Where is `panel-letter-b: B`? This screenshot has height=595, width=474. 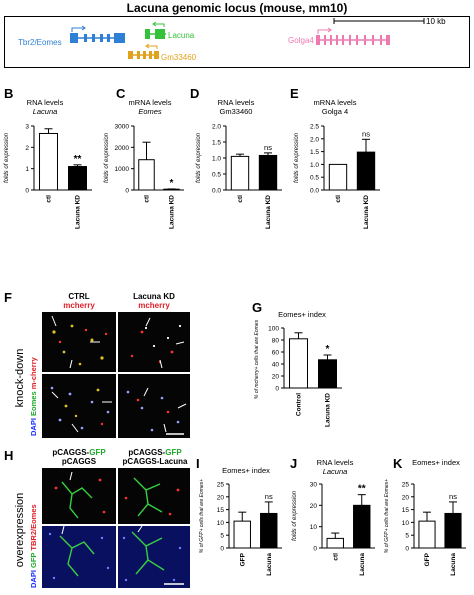 panel-letter-b: B is located at coordinates (9, 93).